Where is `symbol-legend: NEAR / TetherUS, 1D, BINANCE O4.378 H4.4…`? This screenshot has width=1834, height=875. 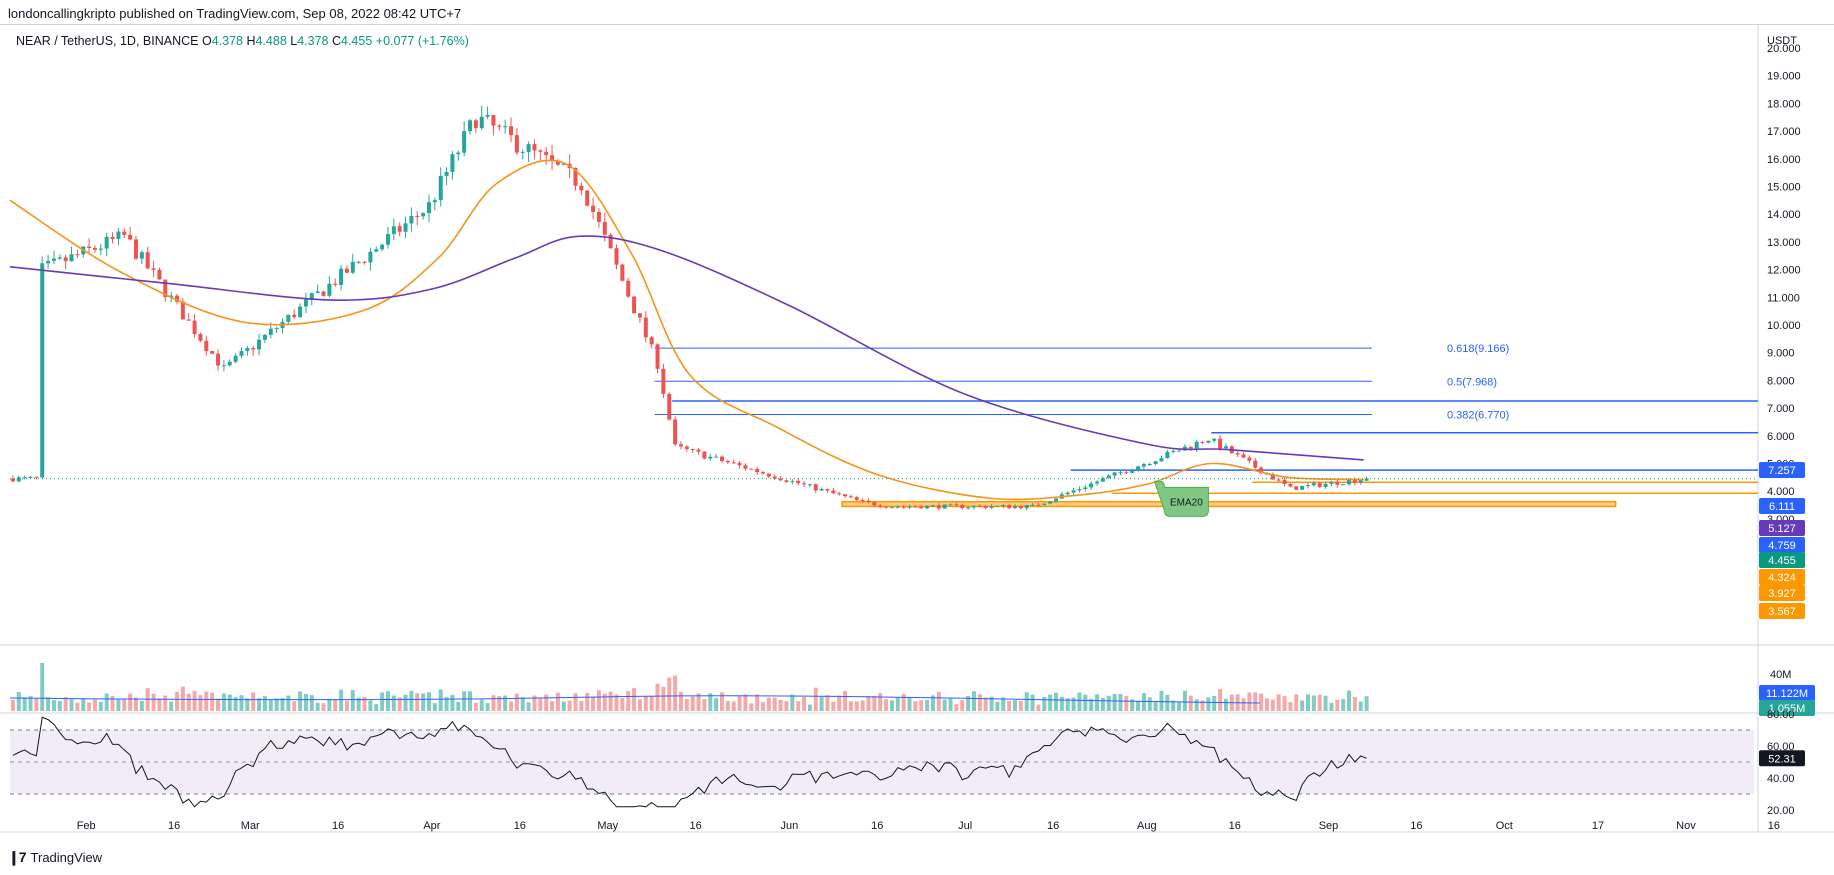
symbol-legend: NEAR / TetherUS, 1D, BINANCE O4.378 H4.4… is located at coordinates (242, 41).